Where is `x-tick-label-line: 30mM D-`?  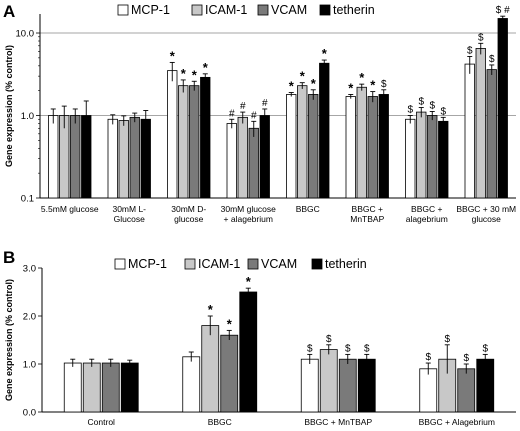
x-tick-label-line: 30mM D- is located at coordinates (188, 209).